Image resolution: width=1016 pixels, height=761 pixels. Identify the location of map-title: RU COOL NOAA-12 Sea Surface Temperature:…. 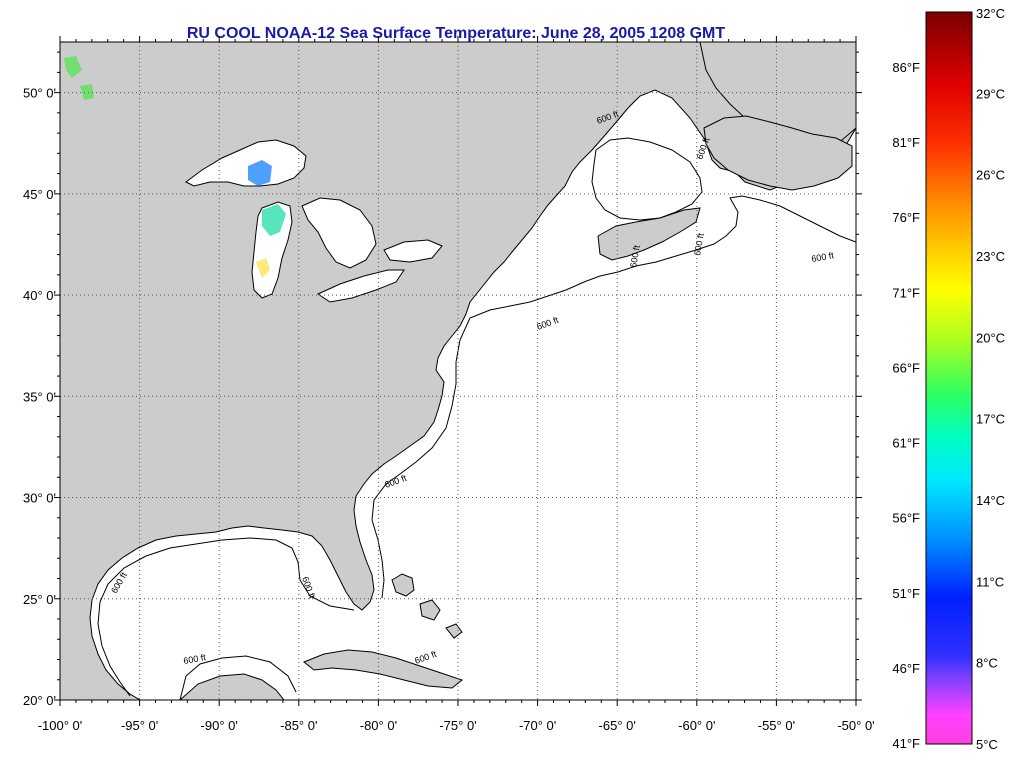
(456, 33).